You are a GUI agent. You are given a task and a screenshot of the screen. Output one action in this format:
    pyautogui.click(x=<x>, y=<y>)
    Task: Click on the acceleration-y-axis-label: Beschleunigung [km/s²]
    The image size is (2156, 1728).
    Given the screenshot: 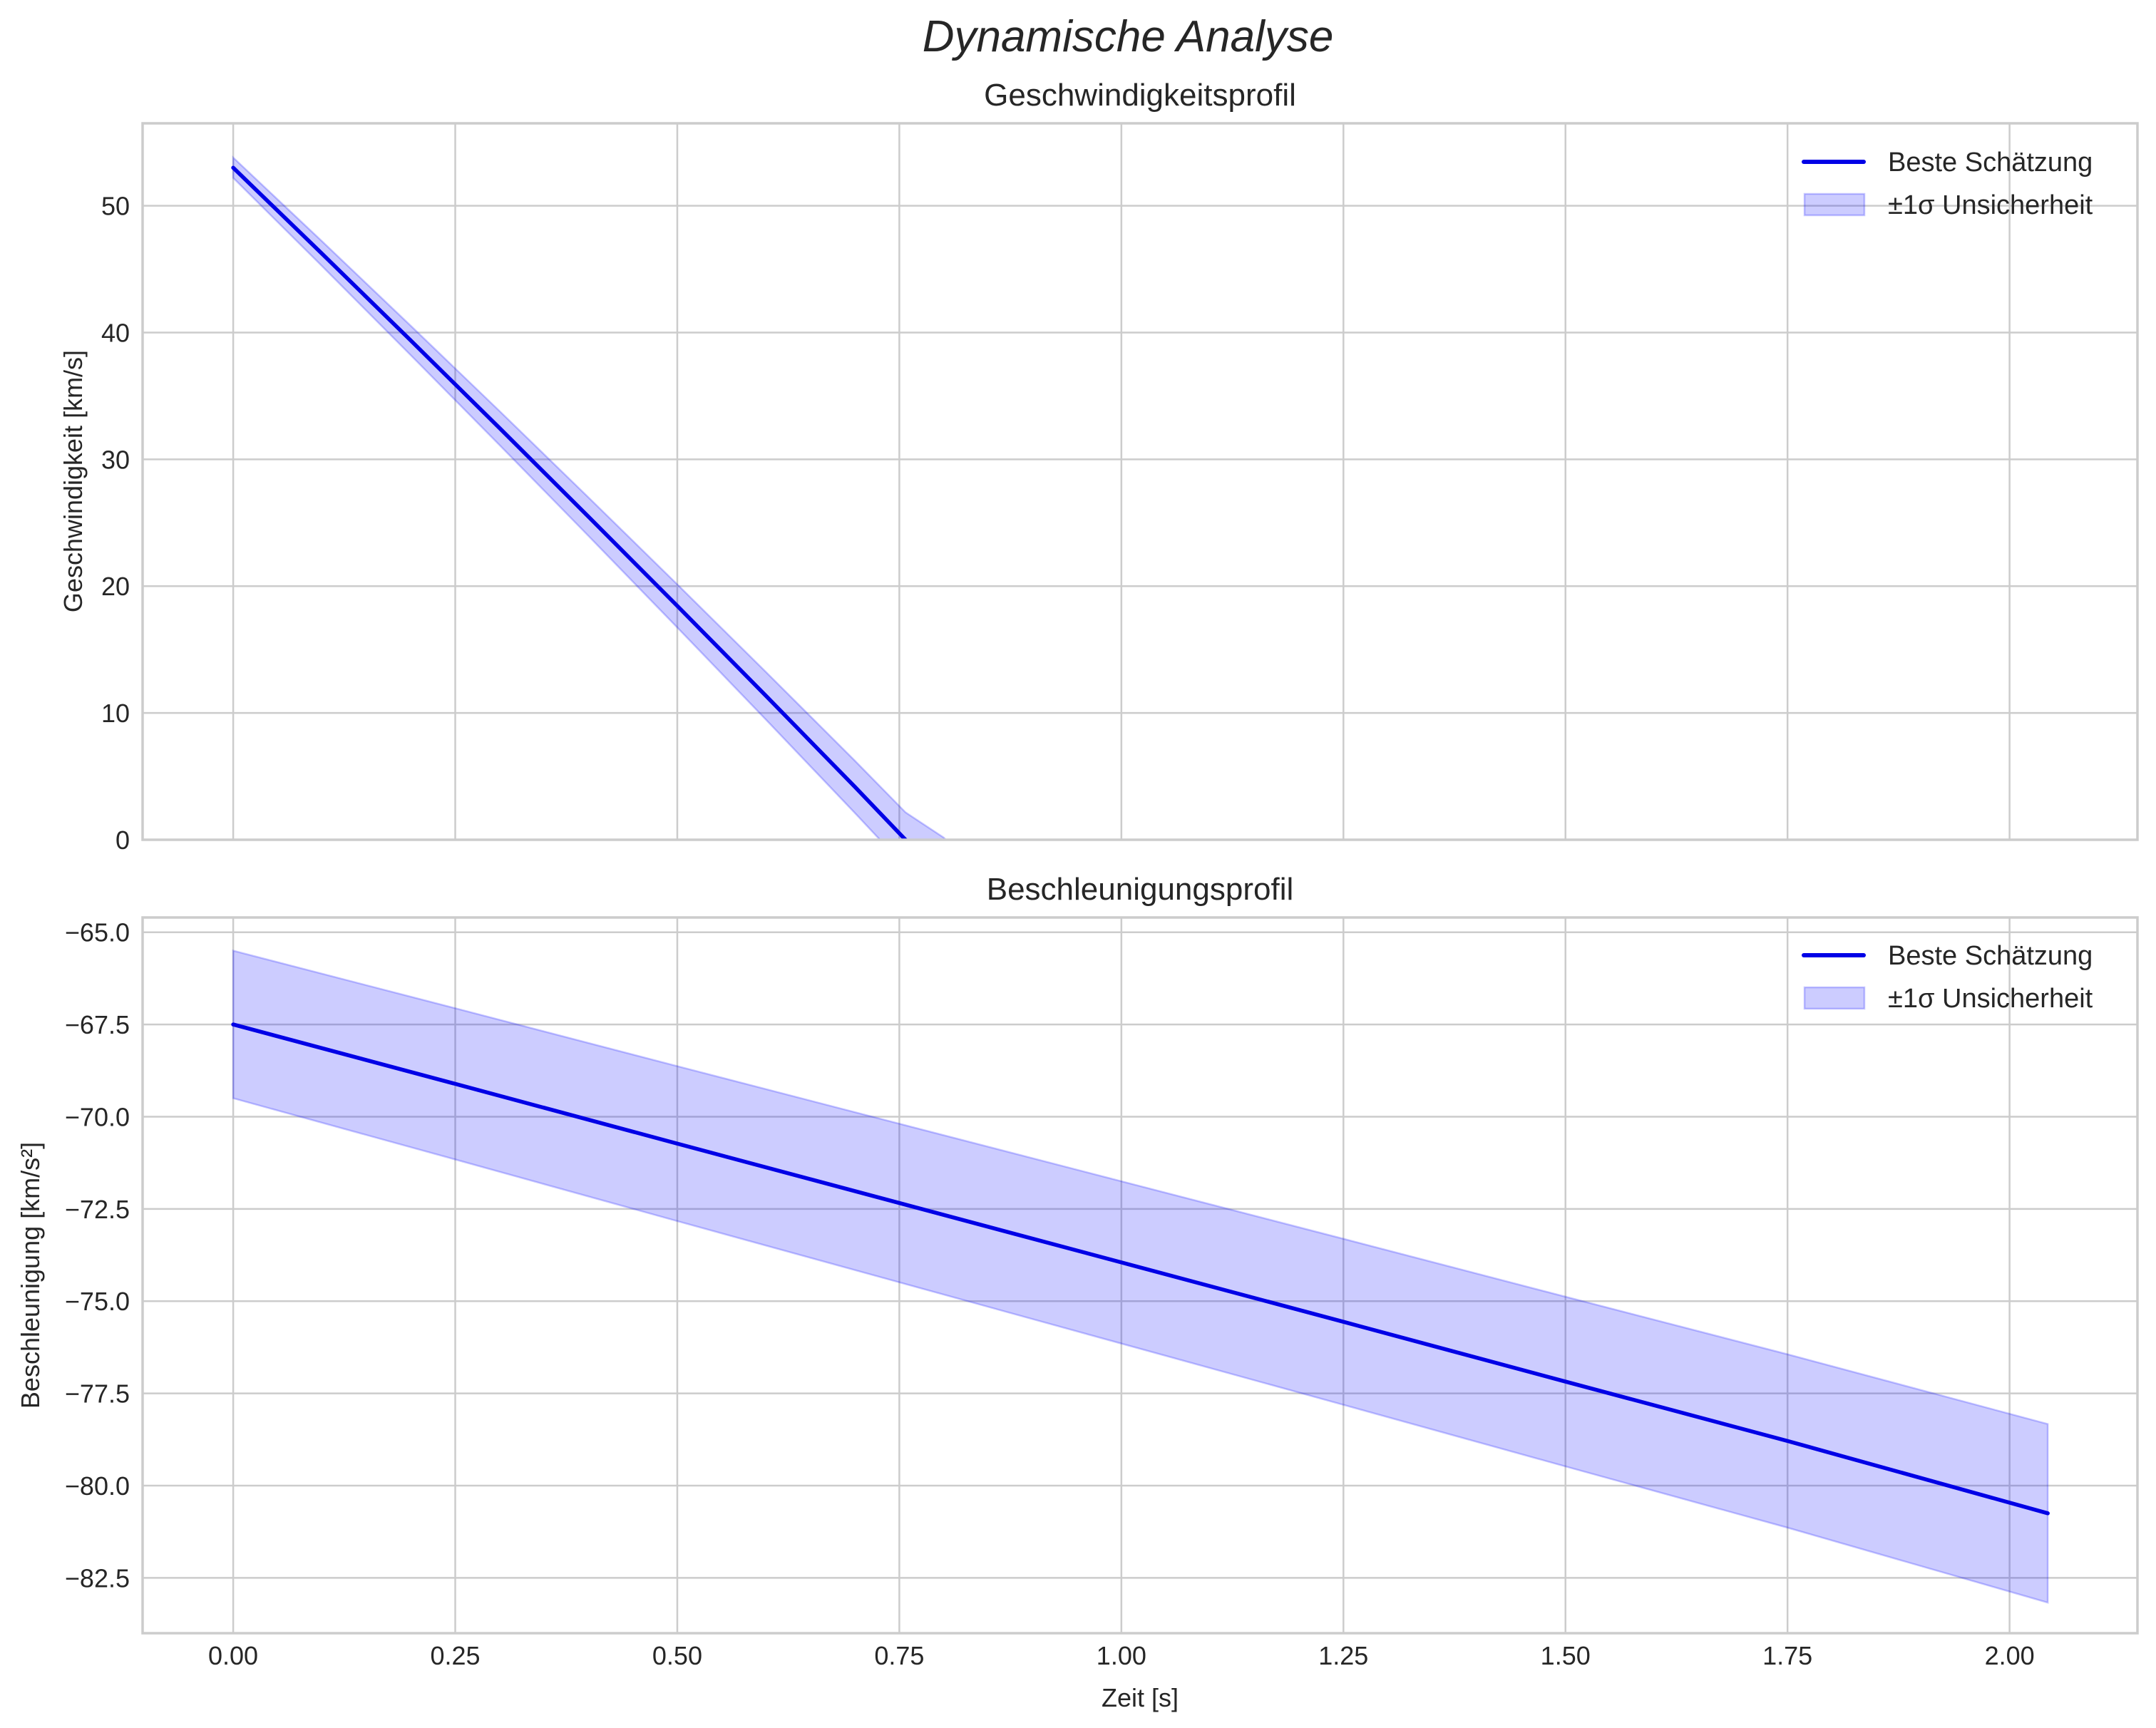 What is the action you would take?
    pyautogui.click(x=30, y=1275)
    